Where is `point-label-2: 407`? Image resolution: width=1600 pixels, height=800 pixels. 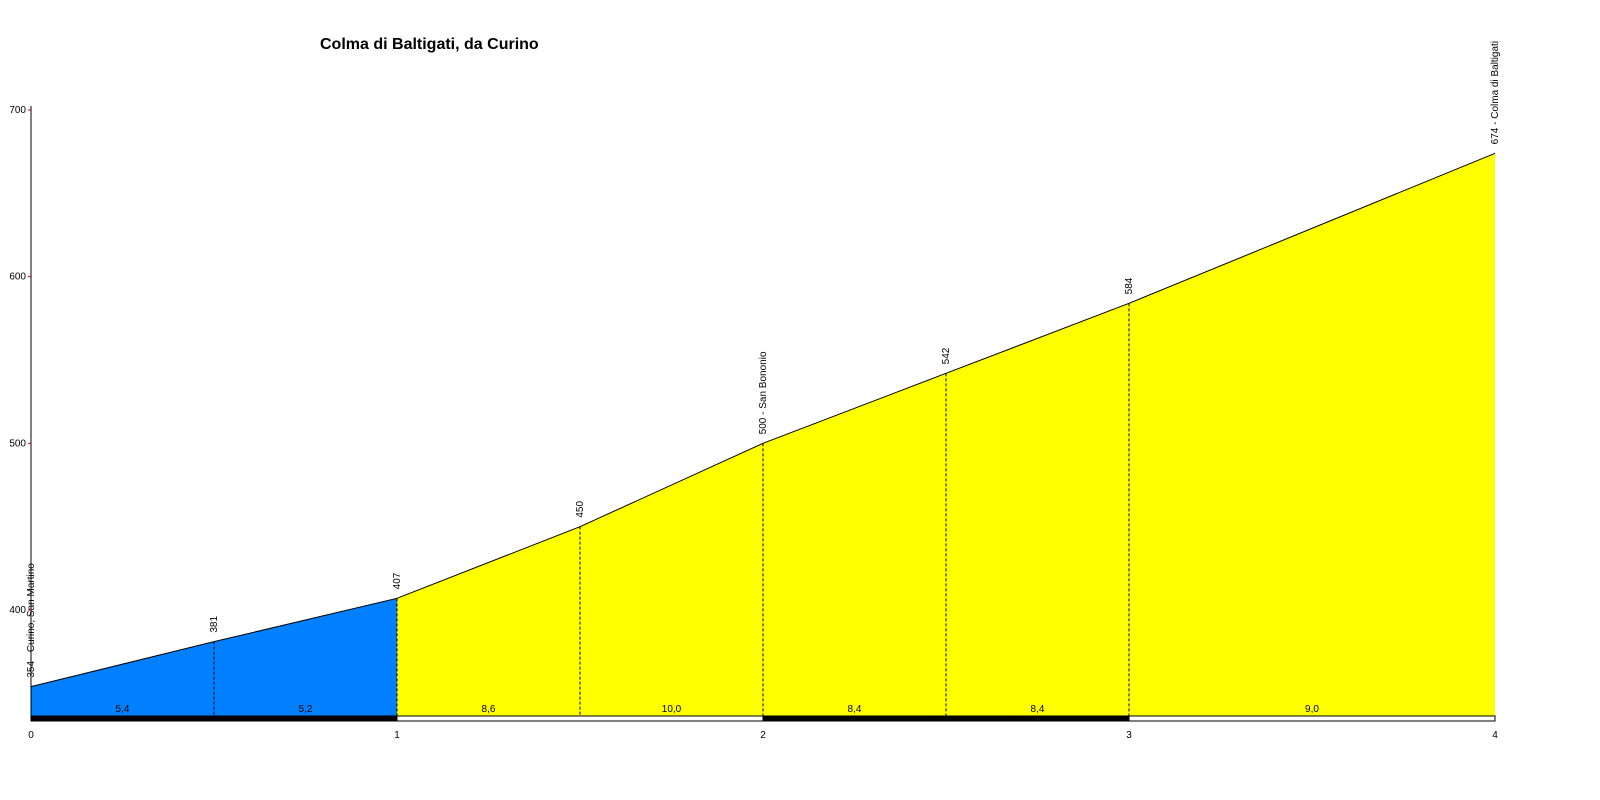
point-label-2: 407 is located at coordinates (397, 580).